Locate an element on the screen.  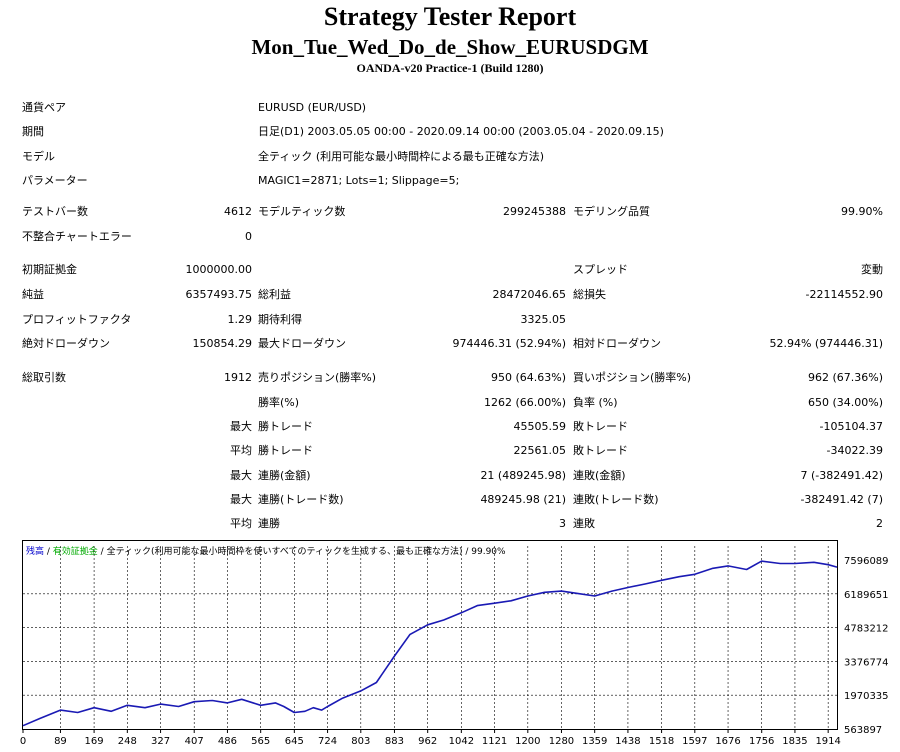
avg-consec-losses-value: 2 is located at coordinates (879, 523).